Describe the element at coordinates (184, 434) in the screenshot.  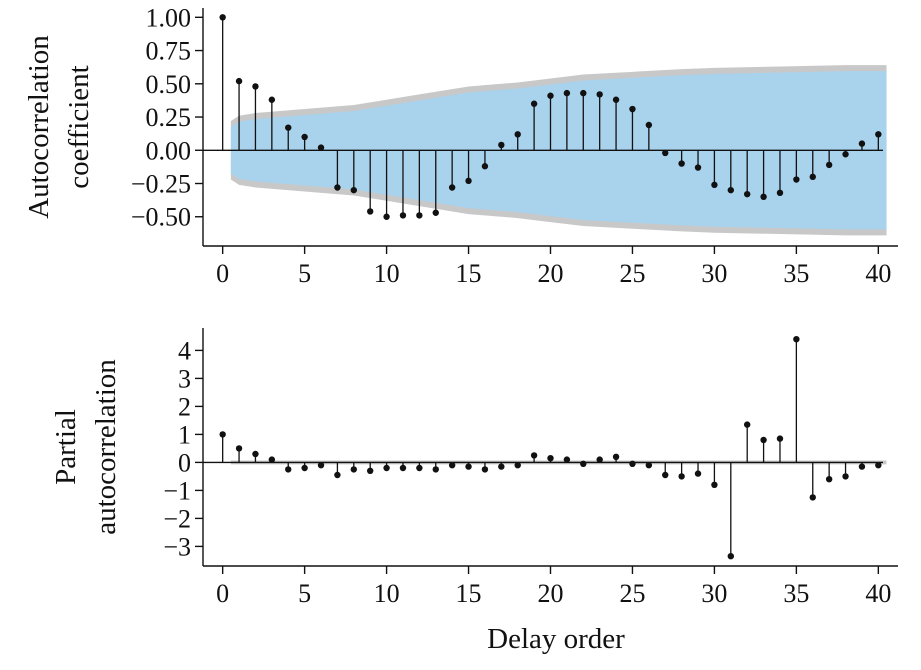
I see `y-tick-label: 1` at that location.